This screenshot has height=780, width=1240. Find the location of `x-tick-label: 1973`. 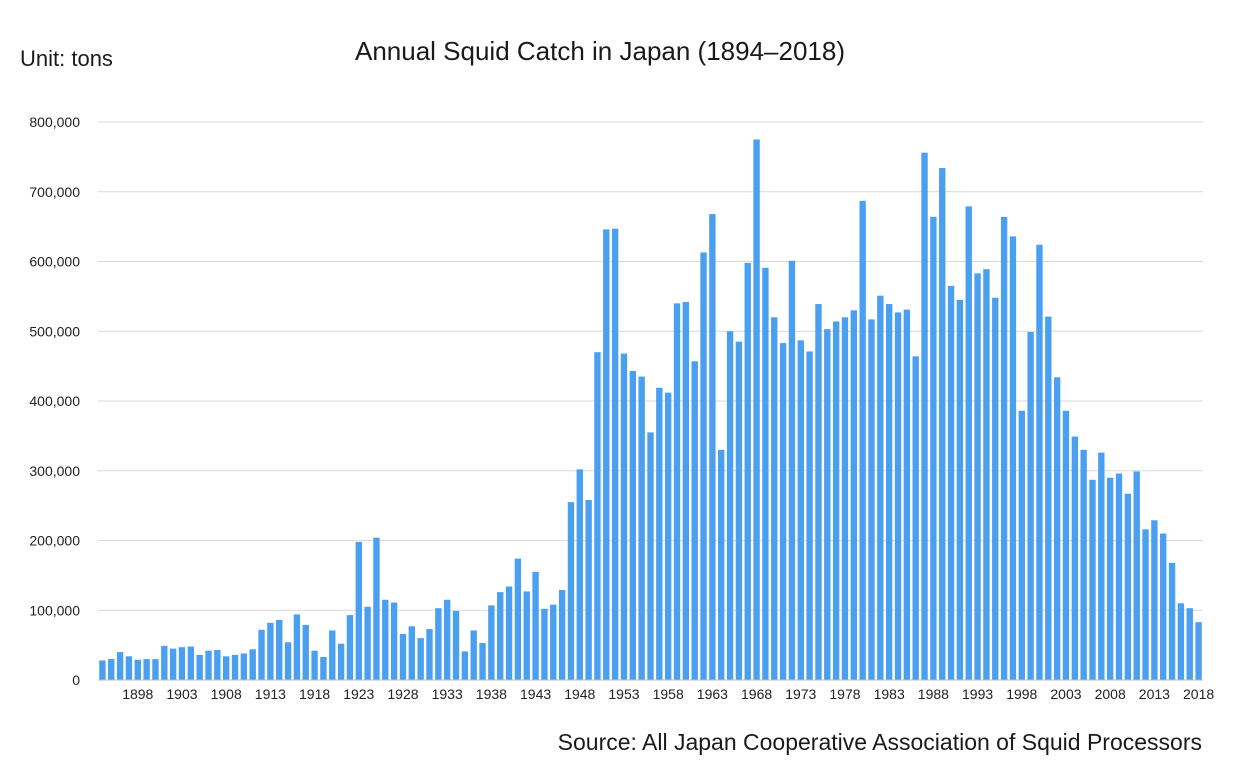

x-tick-label: 1973 is located at coordinates (800, 694).